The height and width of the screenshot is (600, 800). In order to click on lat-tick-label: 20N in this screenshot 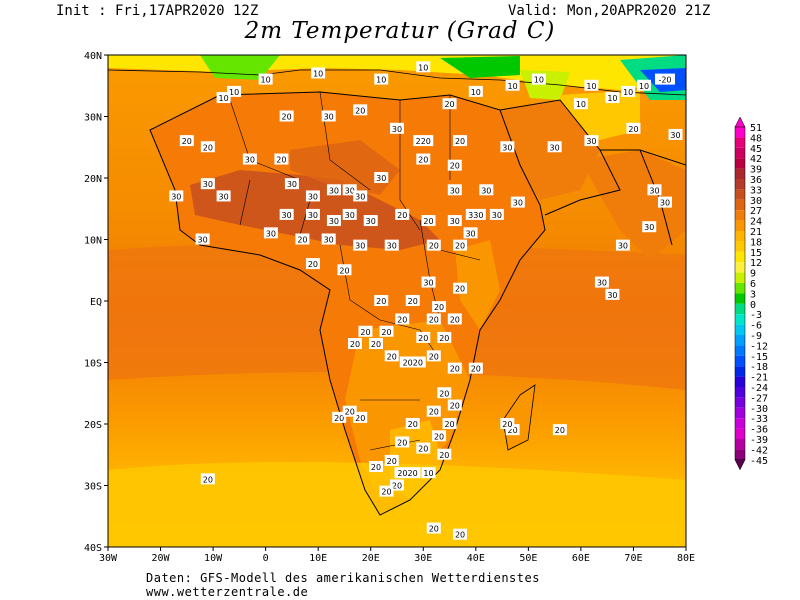, I will do `click(93, 179)`.